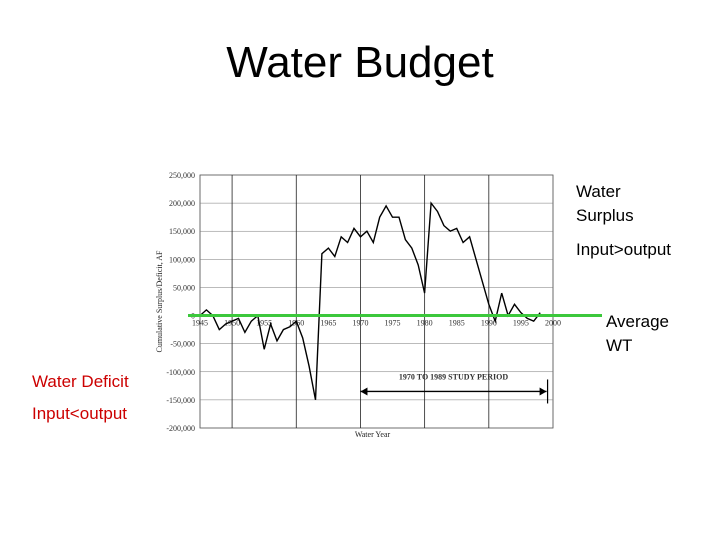 The image size is (720, 540). I want to click on average-label-line1: Average, so click(638, 321).